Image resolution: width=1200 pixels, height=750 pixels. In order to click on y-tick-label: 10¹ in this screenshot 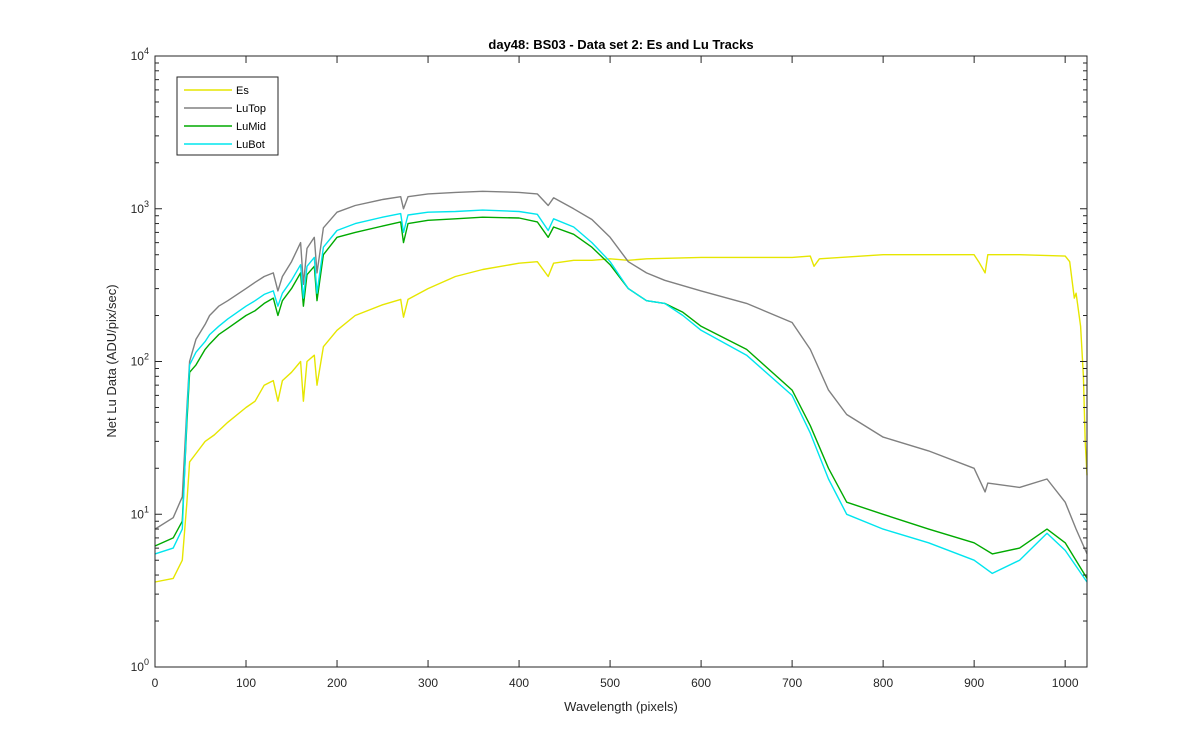, I will do `click(140, 512)`.